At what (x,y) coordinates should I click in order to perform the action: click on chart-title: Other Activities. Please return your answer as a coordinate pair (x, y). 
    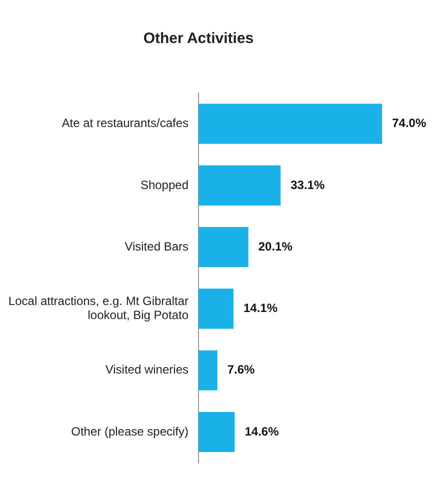
    Looking at the image, I should click on (198, 39).